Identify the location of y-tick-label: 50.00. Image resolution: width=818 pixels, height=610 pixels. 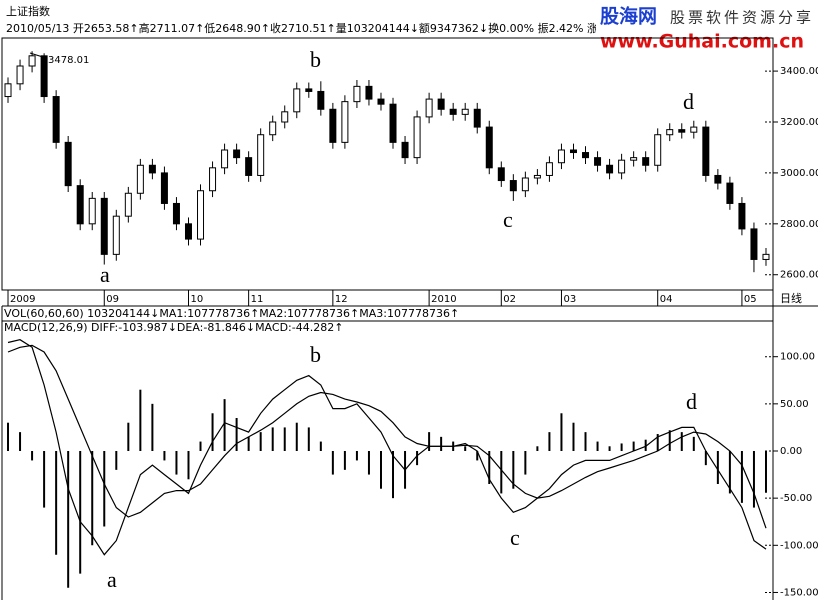
(794, 404).